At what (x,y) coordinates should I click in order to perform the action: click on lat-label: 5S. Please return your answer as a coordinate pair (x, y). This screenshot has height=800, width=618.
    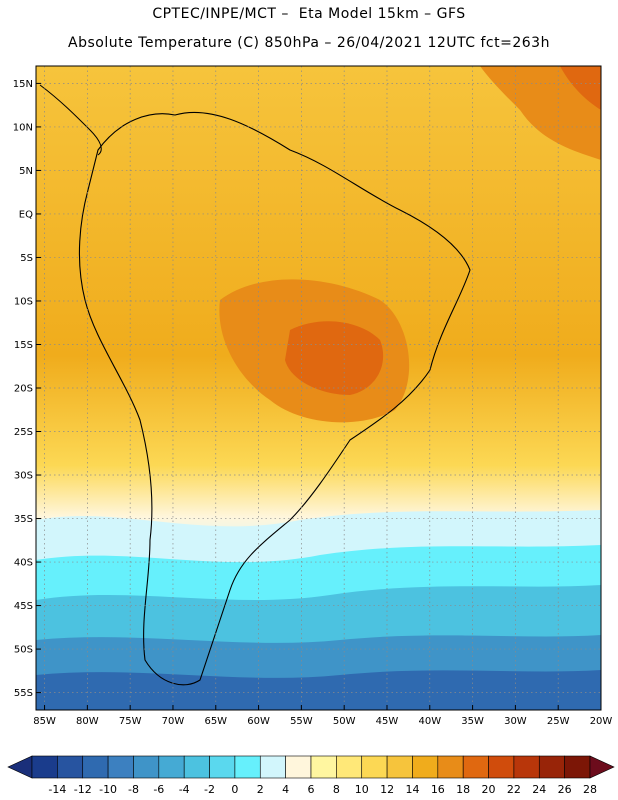
    Looking at the image, I should click on (26, 258).